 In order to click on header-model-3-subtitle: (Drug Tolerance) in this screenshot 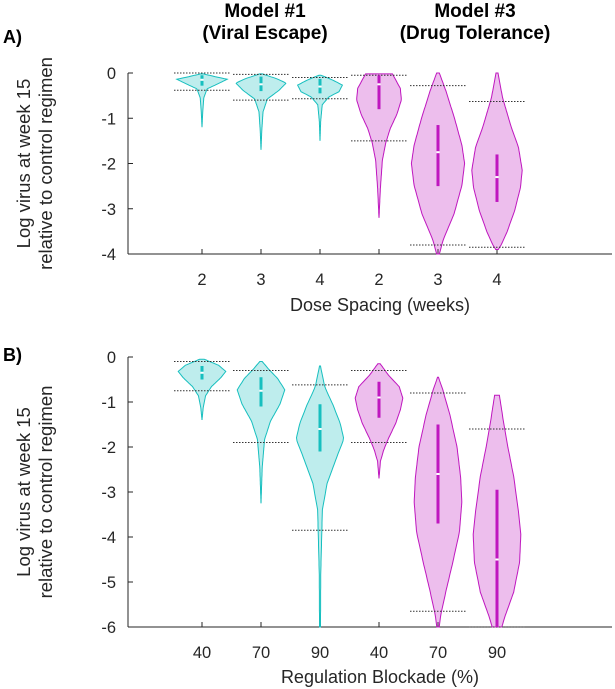, I will do `click(475, 33)`.